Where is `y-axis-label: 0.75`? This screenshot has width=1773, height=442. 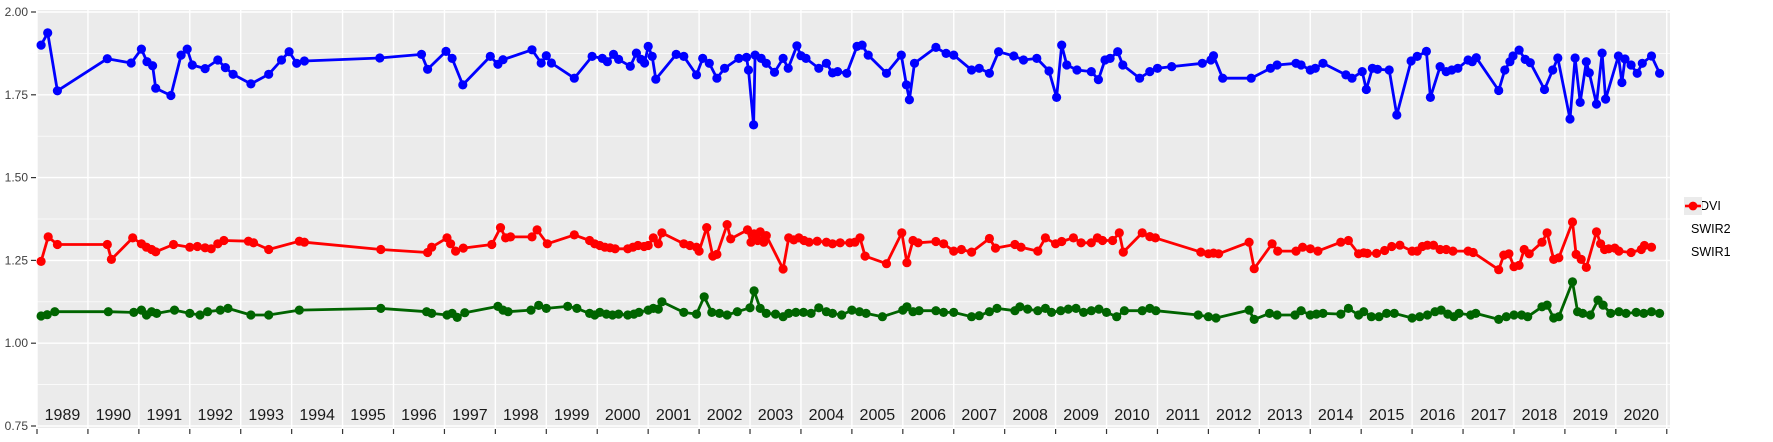 y-axis-label: 0.75 is located at coordinates (17, 426).